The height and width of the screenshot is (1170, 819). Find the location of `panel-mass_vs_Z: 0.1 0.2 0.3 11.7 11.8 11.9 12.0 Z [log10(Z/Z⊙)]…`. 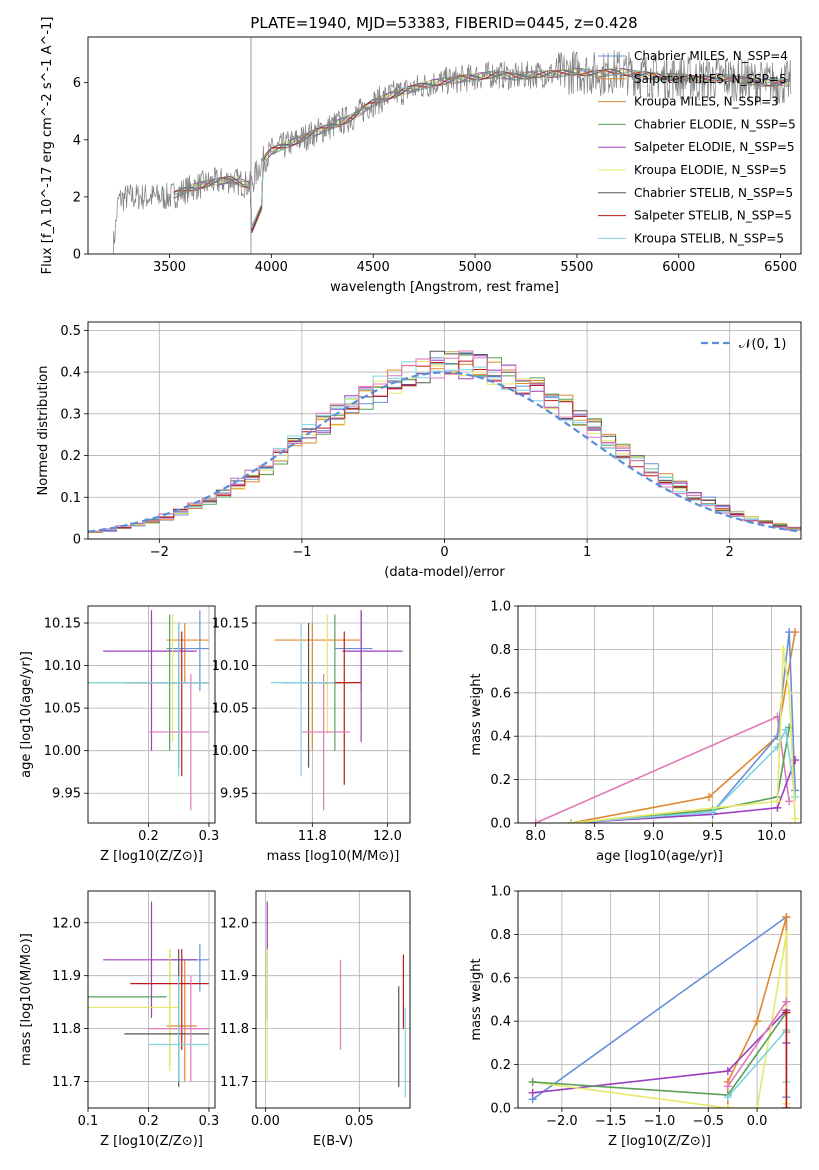

panel-mass_vs_Z: 0.1 0.2 0.3 11.7 11.8 11.9 12.0 Z [log10(Z/Z⊙)]… is located at coordinates (119, 1019).